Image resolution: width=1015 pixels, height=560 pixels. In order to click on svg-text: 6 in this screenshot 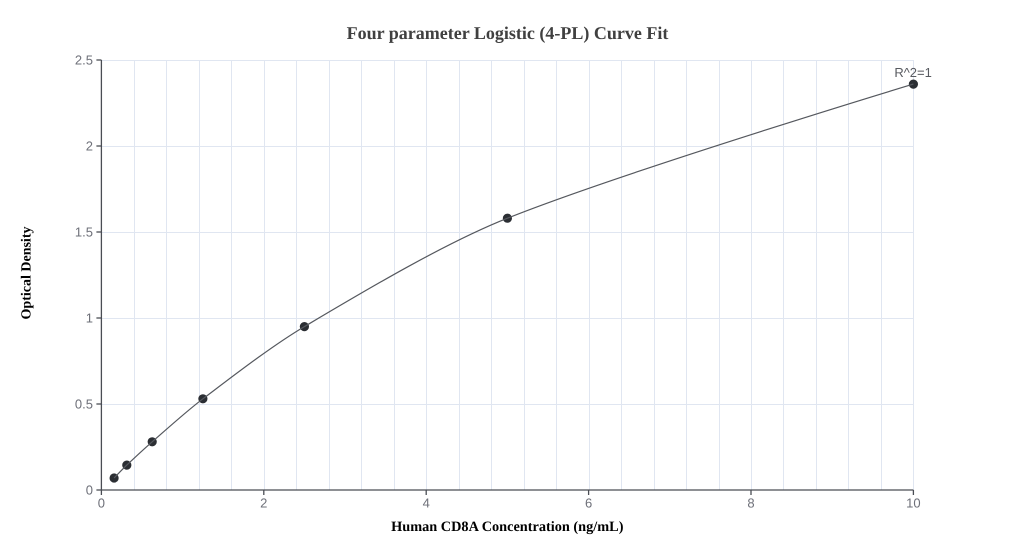, I will do `click(588, 502)`.